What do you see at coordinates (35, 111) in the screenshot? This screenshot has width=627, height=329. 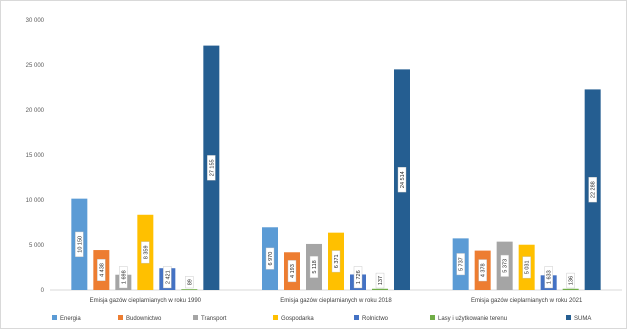 I see `y-tick-label: 20 000` at bounding box center [35, 111].